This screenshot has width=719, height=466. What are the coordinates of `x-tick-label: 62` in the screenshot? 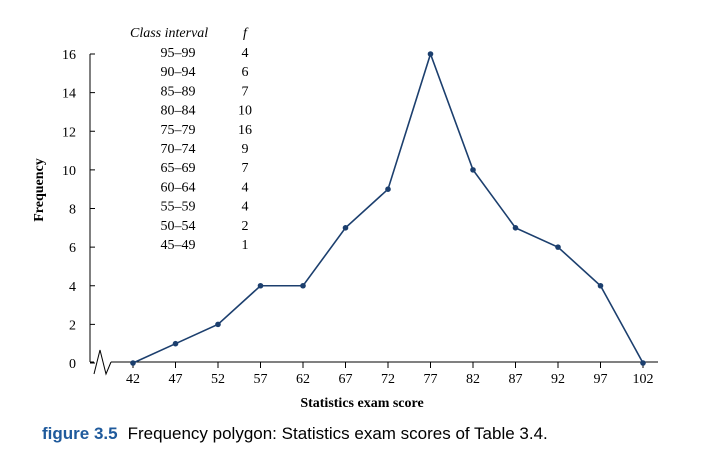 It's located at (303, 379).